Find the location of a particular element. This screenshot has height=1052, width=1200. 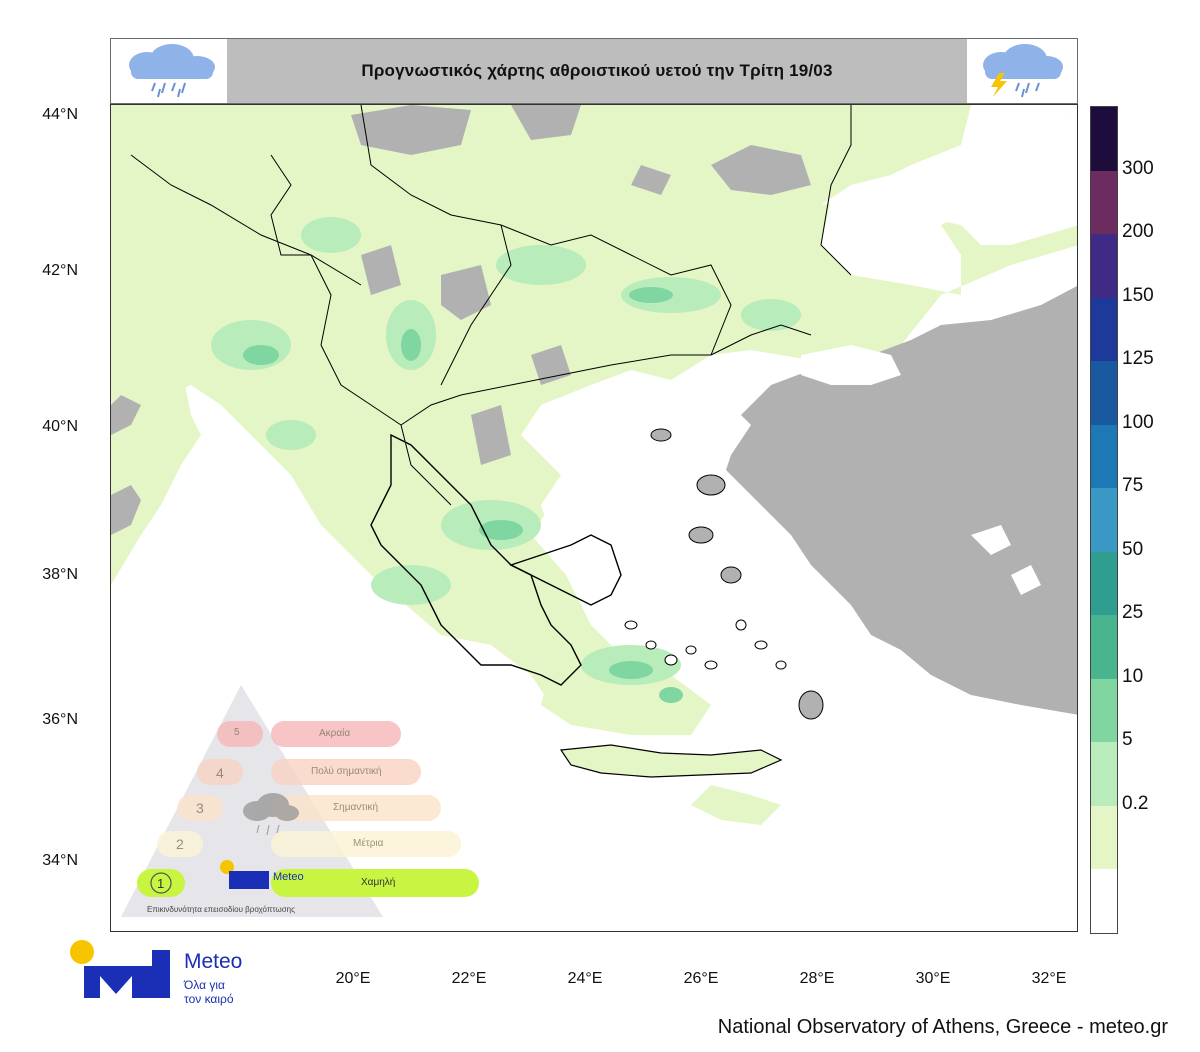

anatolia-clear is located at coordinates (1006, 560).